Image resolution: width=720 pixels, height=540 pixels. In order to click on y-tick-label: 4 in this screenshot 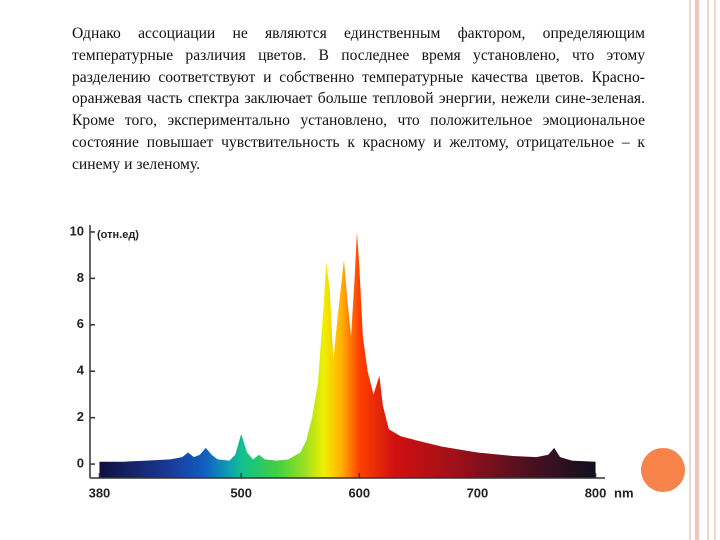, I will do `click(81, 370)`.